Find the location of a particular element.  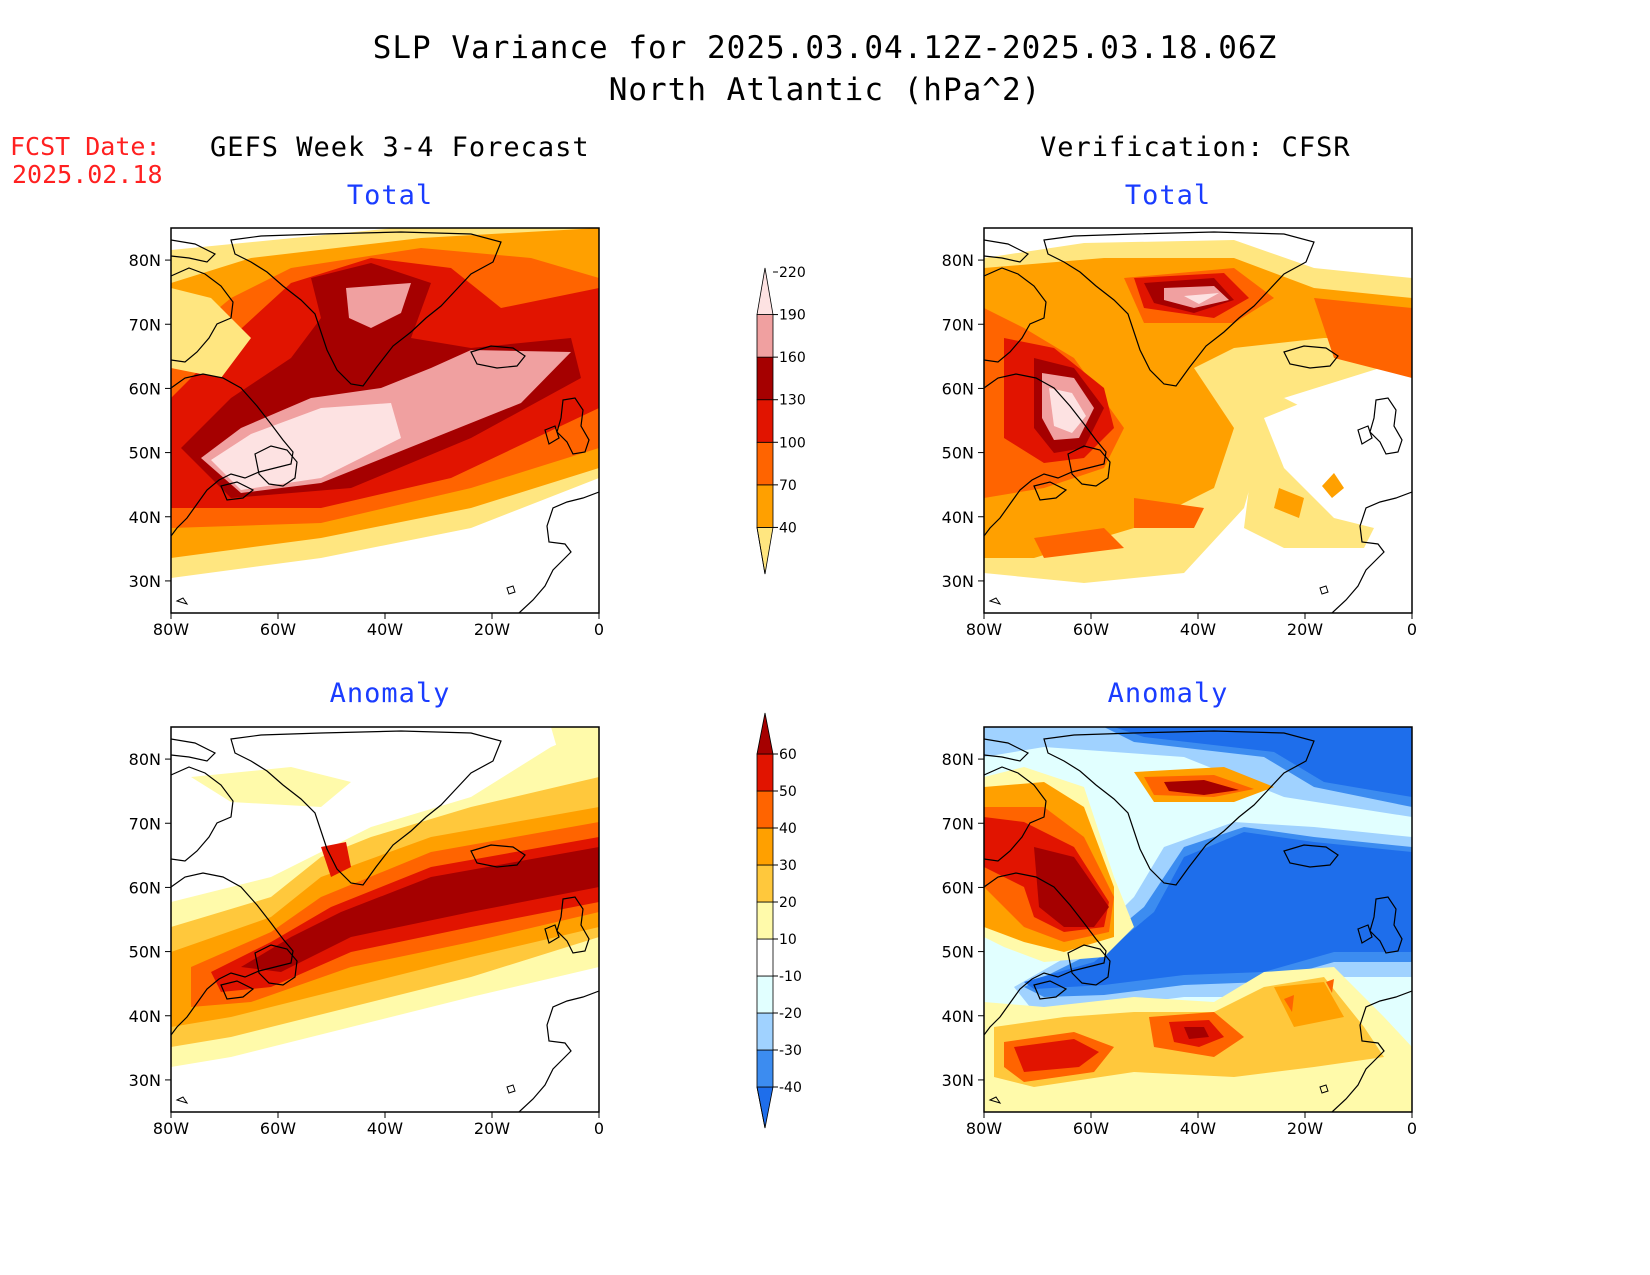

lat-label-tl: 80N is located at coordinates (145, 260).